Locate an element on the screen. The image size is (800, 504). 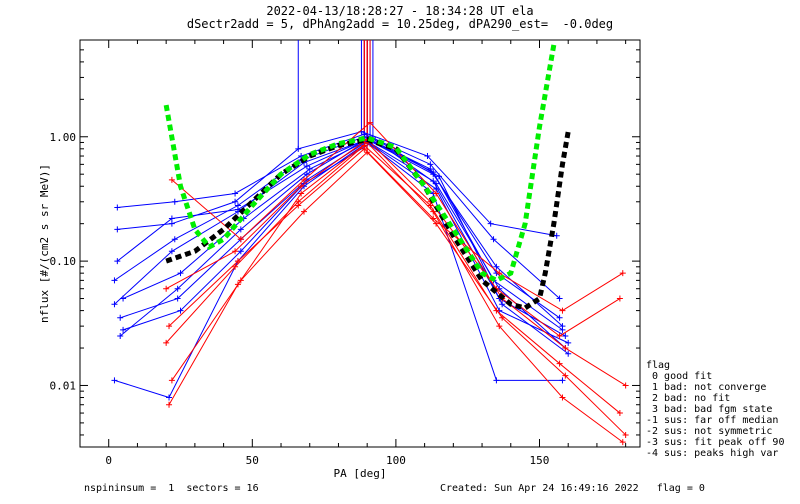
legend-title: flag is located at coordinates (658, 365).